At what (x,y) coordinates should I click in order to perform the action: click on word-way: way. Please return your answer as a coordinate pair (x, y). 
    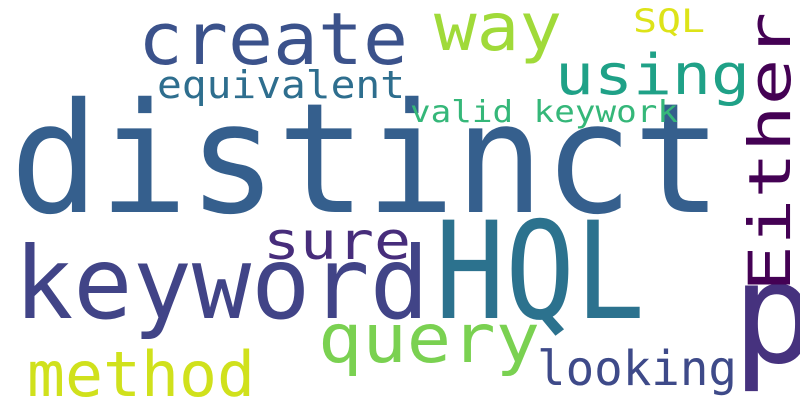
    Looking at the image, I should click on (498, 33).